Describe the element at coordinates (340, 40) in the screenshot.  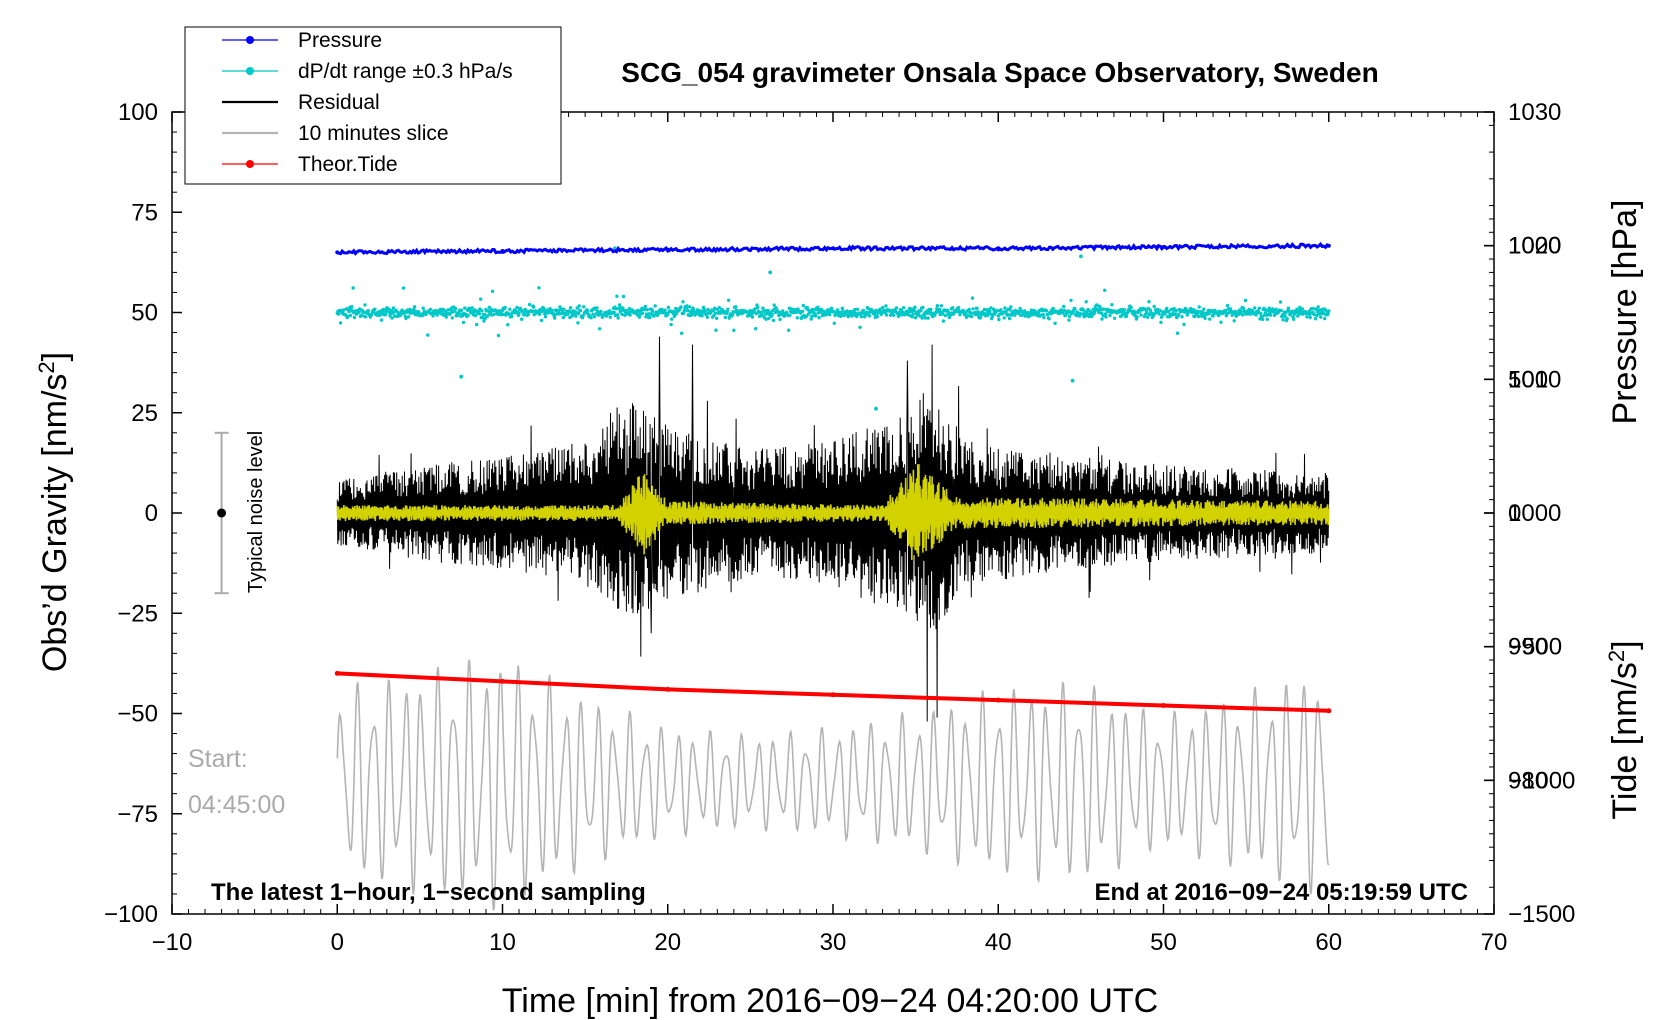
I see `legend-label: Pressure` at that location.